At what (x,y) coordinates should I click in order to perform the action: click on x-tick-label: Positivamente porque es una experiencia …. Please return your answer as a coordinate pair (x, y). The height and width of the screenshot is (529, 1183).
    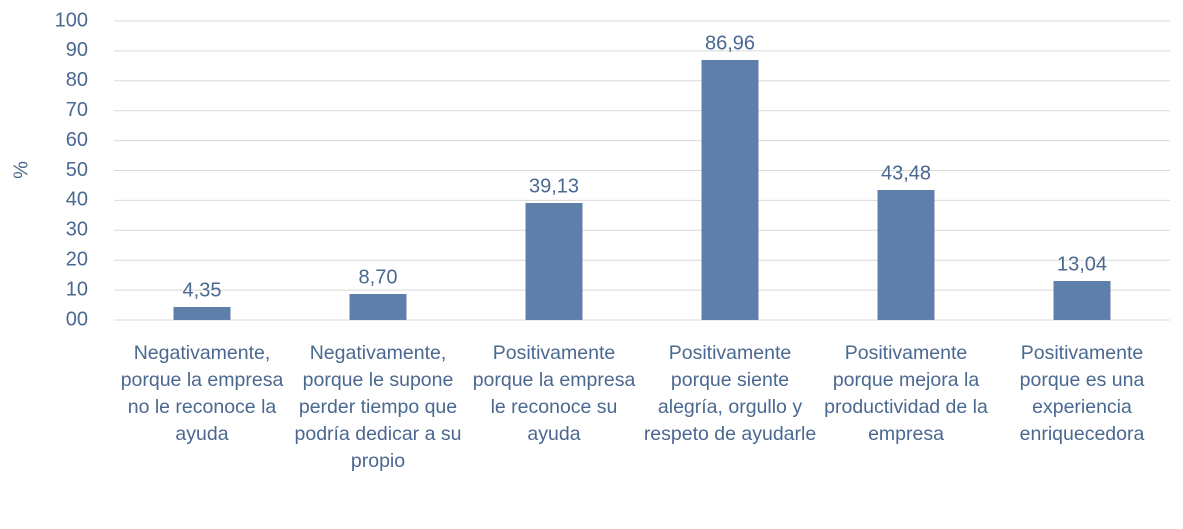
    Looking at the image, I should click on (1082, 393).